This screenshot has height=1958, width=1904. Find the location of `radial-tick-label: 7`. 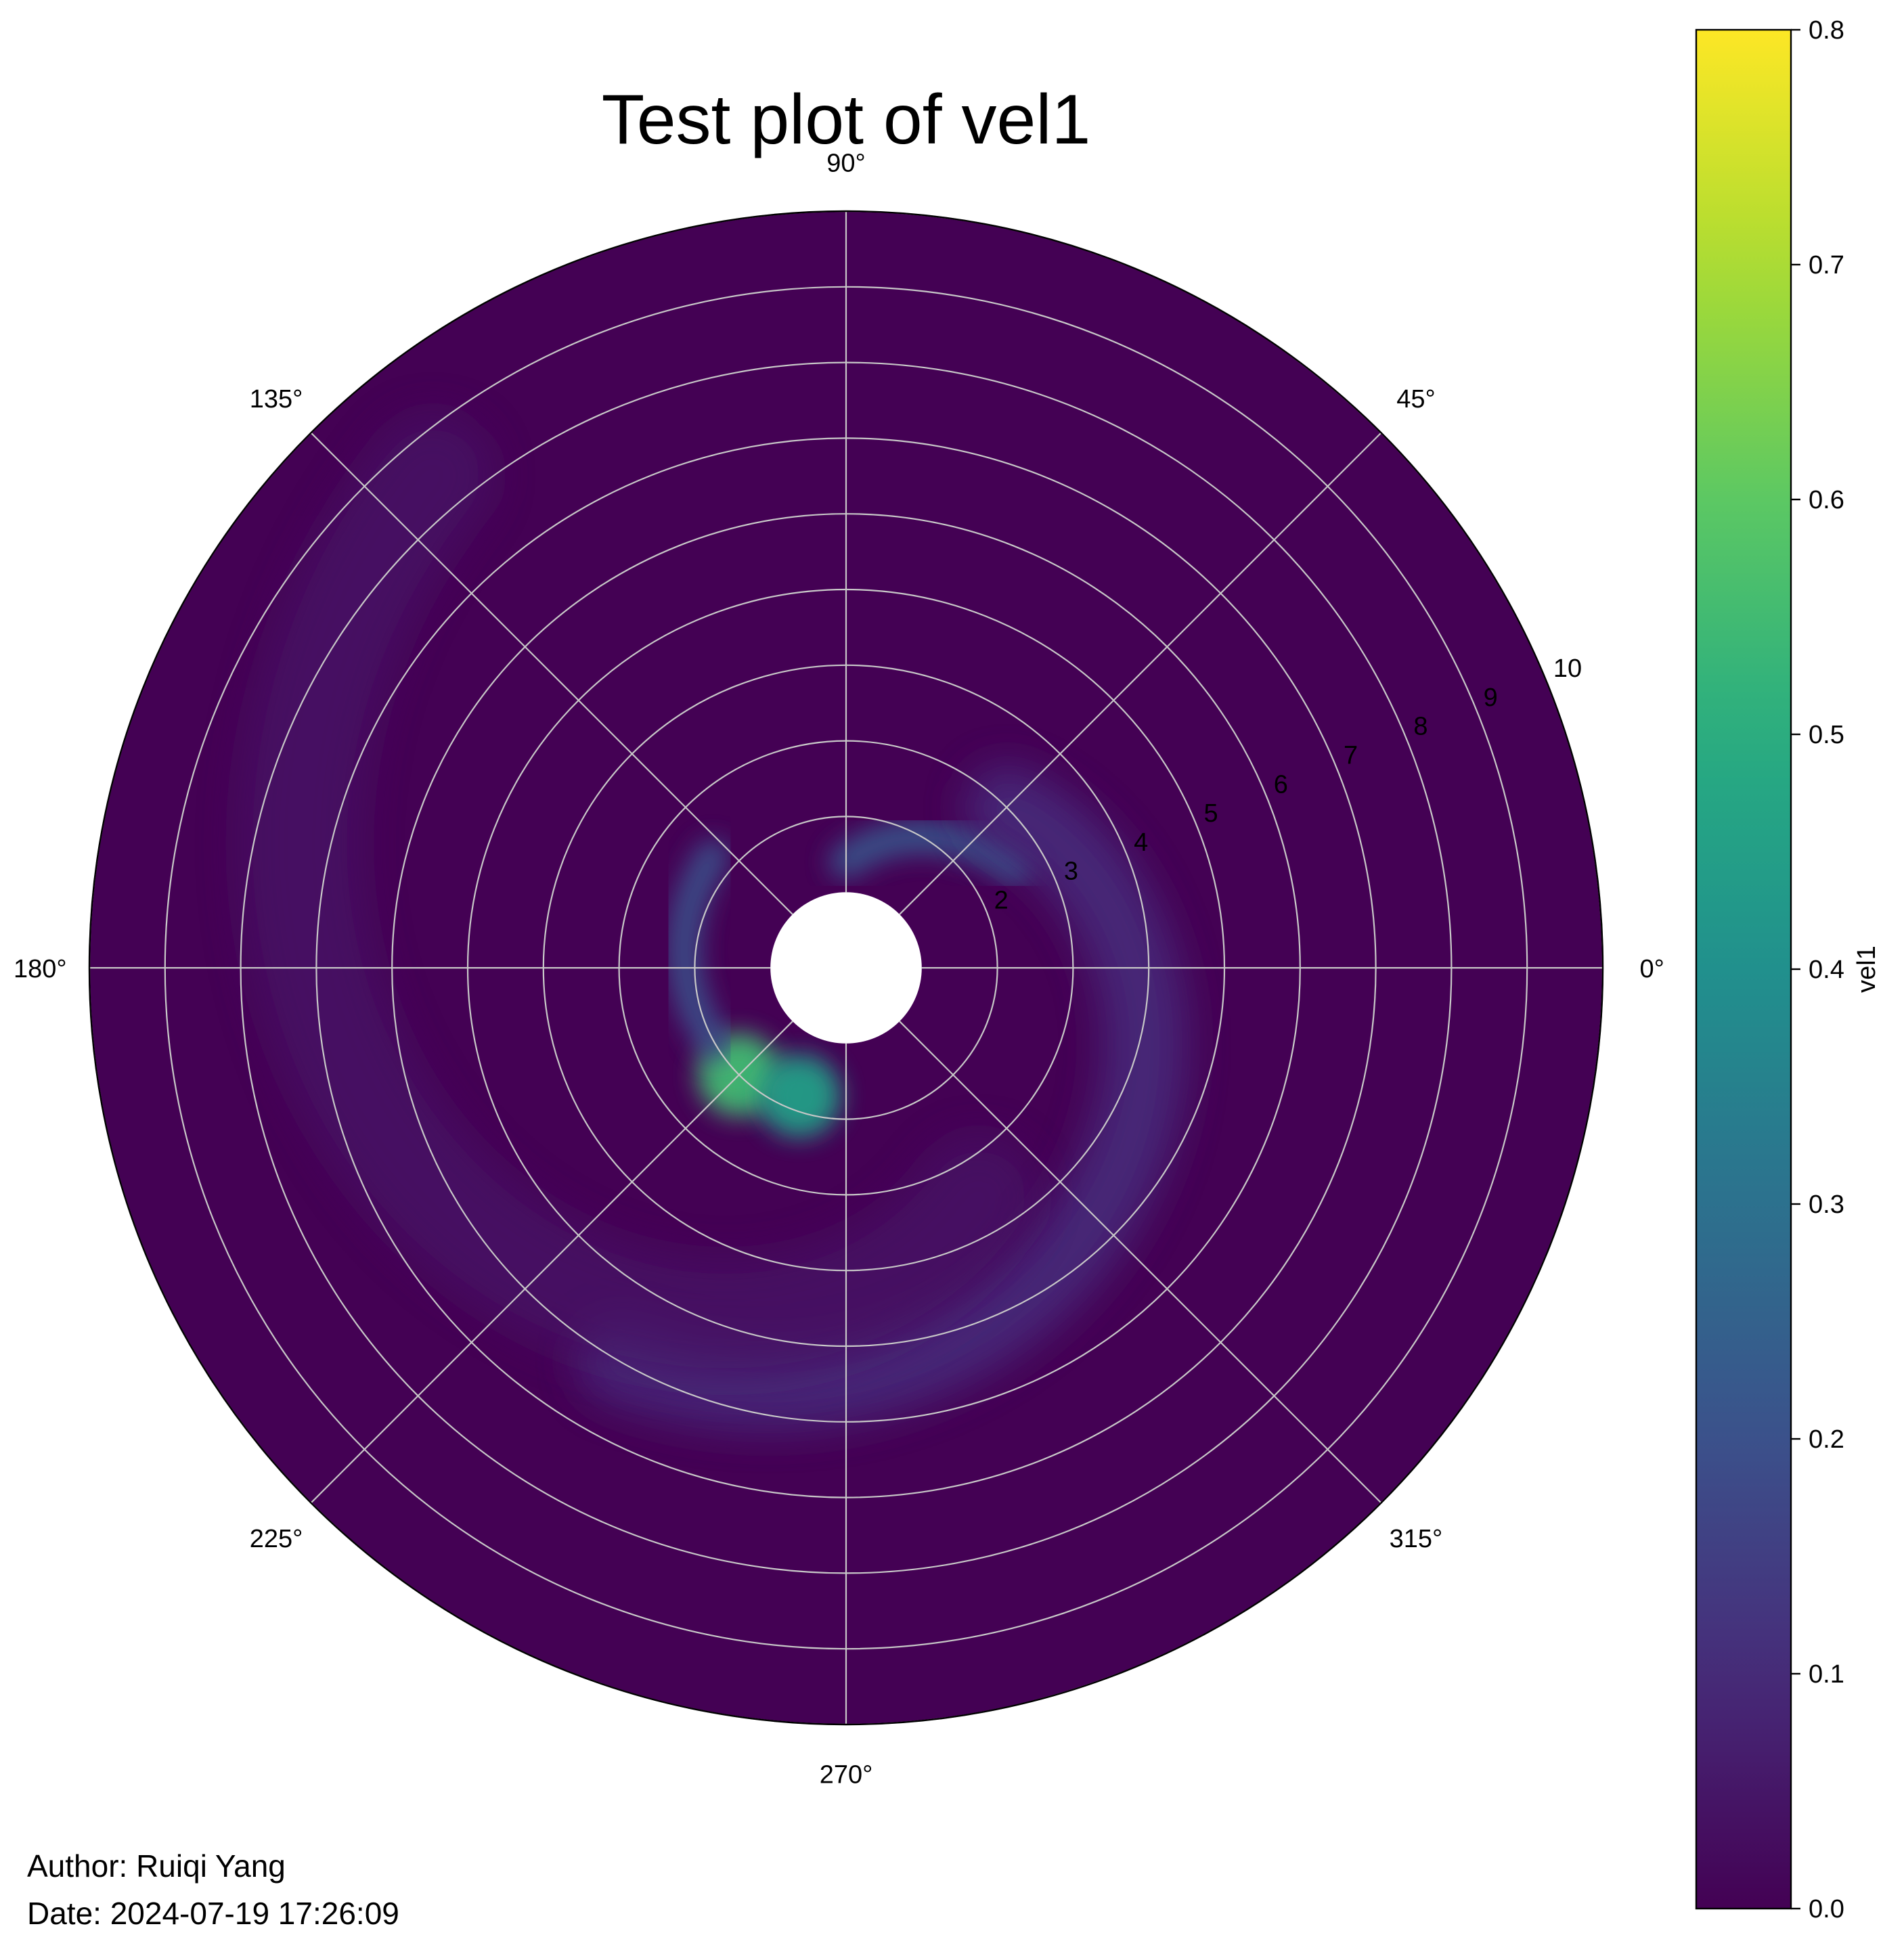

radial-tick-label: 7 is located at coordinates (1351, 756).